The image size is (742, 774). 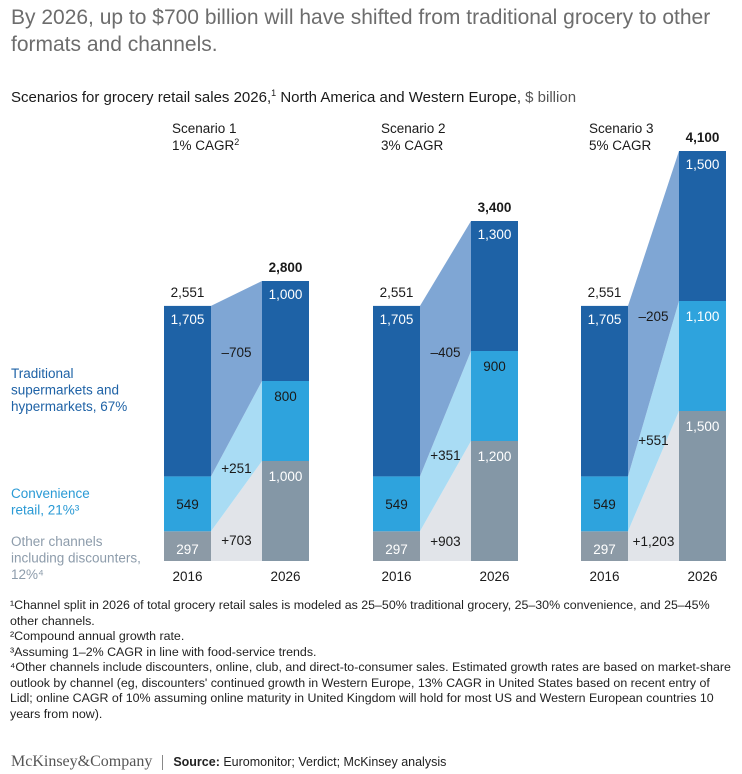 I want to click on change-label-traditional: –705, so click(x=236, y=352).